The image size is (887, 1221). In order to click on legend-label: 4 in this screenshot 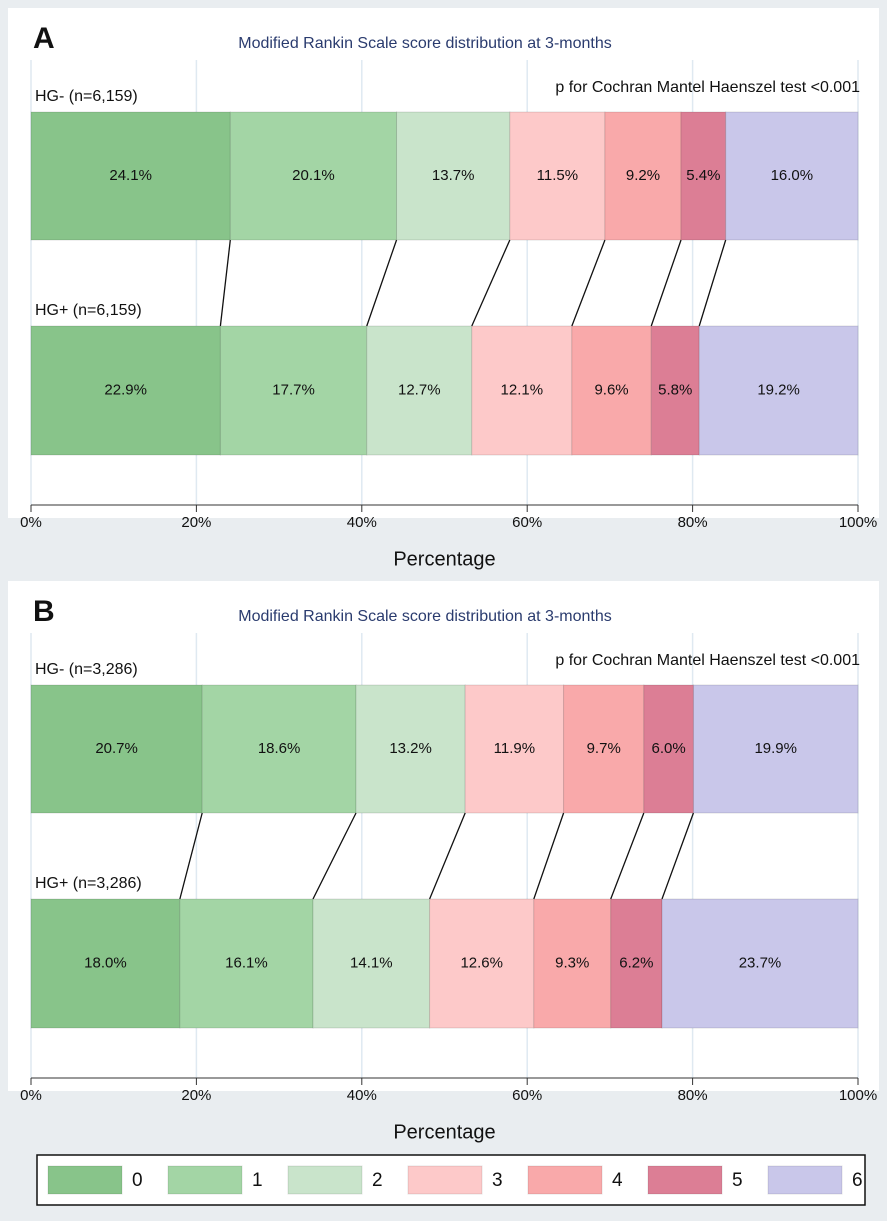, I will do `click(617, 1180)`.